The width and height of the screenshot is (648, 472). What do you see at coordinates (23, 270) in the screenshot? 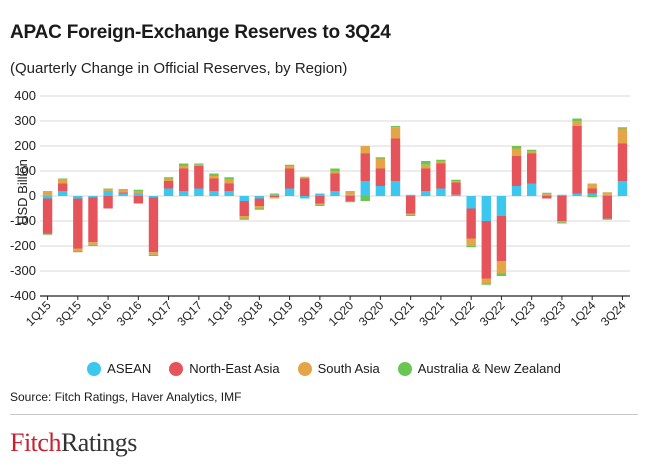
I see `y-tick-label: -300` at bounding box center [23, 270].